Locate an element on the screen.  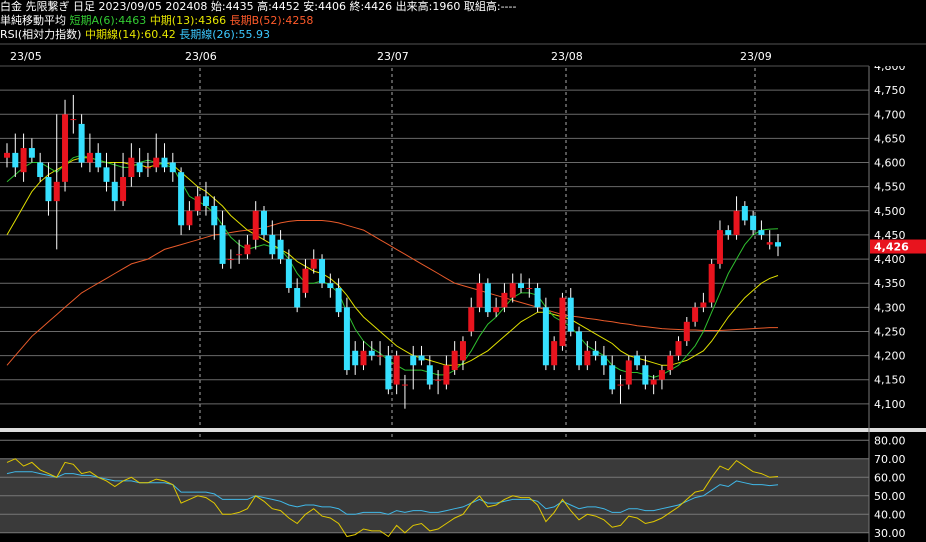
month-label: 23/06 is located at coordinates (201, 56).